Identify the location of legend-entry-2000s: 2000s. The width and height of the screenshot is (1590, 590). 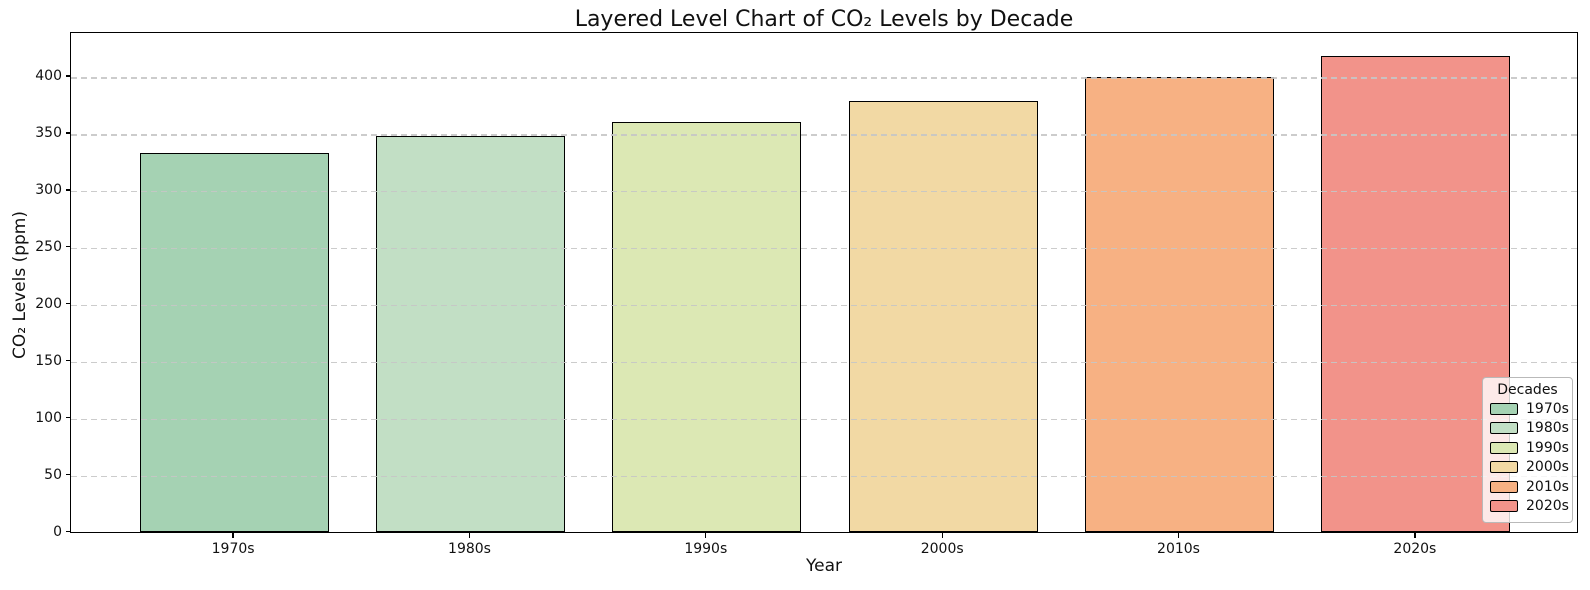
(1527, 468).